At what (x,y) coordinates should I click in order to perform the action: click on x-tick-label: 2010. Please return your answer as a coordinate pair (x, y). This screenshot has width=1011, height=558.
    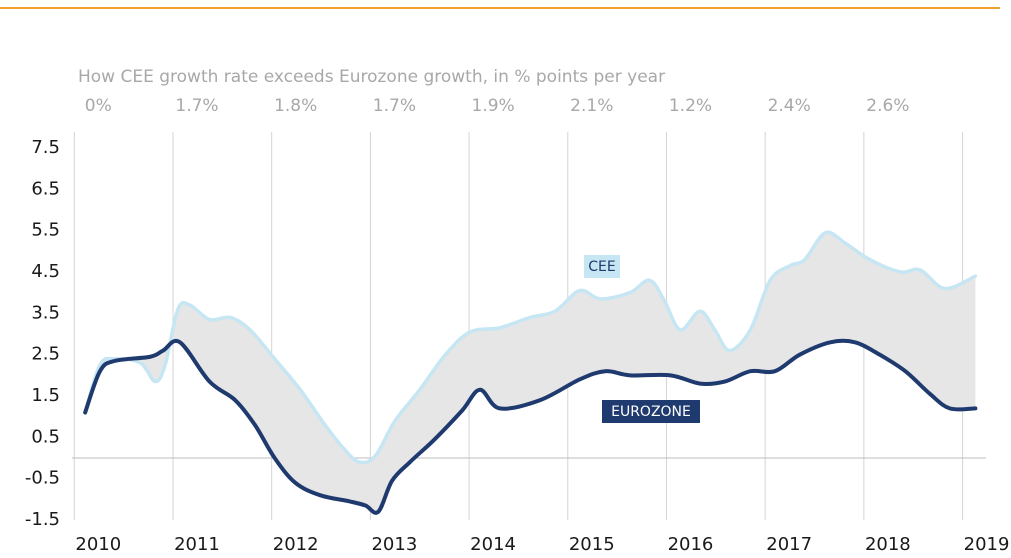
    Looking at the image, I should click on (98, 544).